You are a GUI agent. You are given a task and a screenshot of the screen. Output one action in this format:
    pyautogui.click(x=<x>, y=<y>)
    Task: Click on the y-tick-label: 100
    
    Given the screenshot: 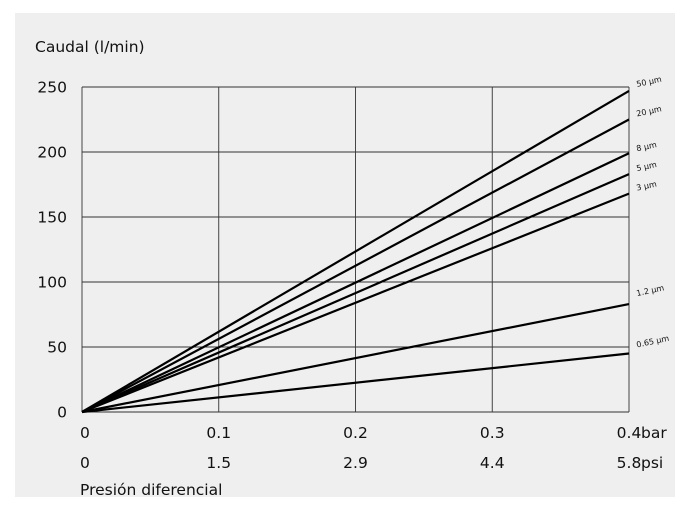 What is the action you would take?
    pyautogui.click(x=52, y=283)
    